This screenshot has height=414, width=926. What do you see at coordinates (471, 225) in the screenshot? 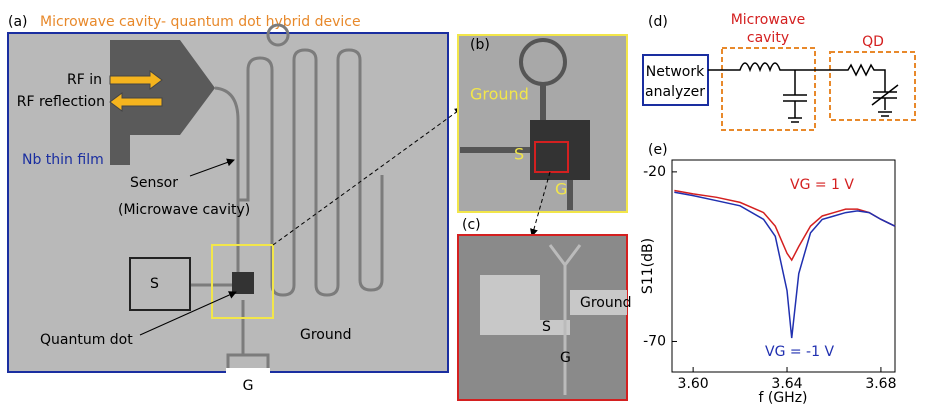
I see `panel-label: (c)` at bounding box center [471, 225].